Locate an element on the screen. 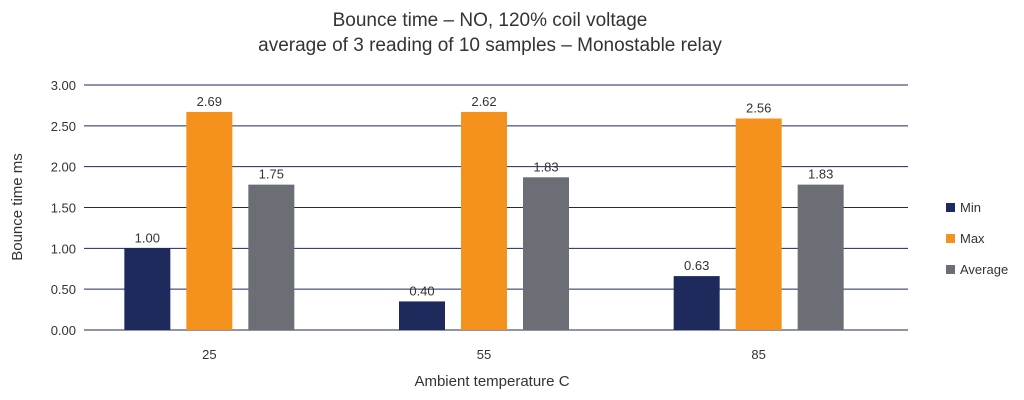 The image size is (1024, 400). y-tick-label: 0.00 is located at coordinates (63, 330).